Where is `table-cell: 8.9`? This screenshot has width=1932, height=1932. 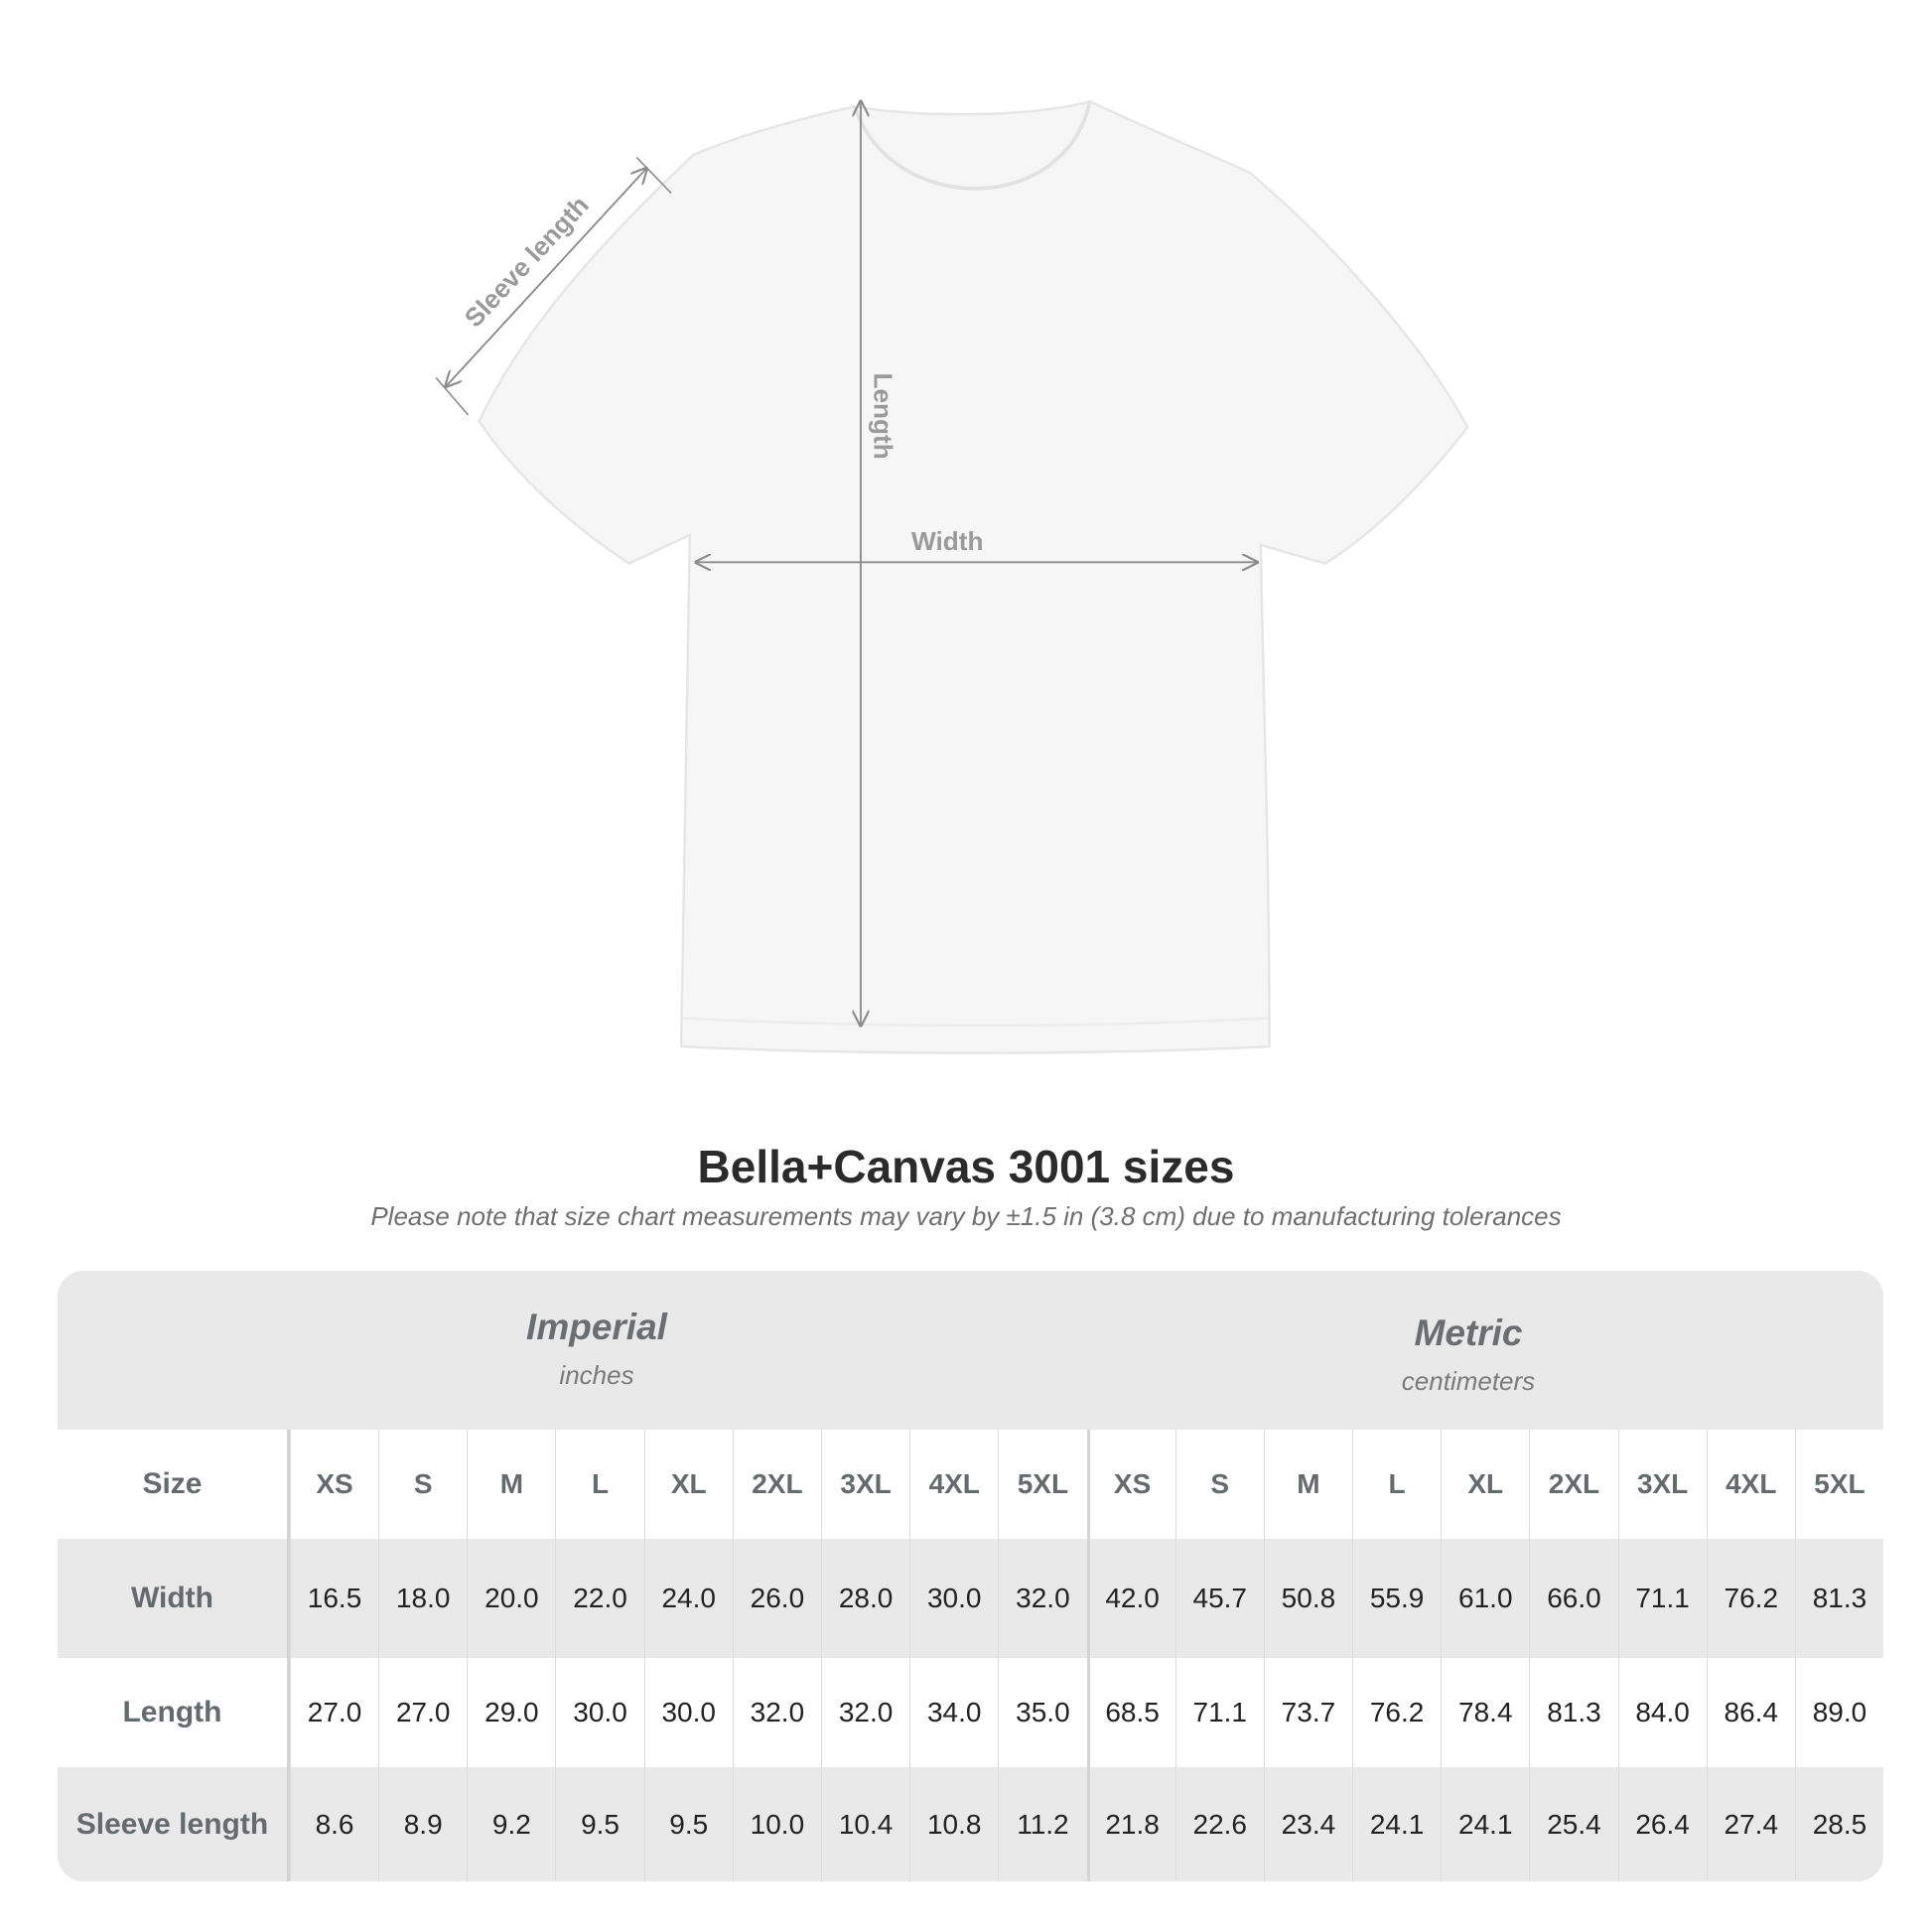
table-cell: 8.9 is located at coordinates (423, 1824).